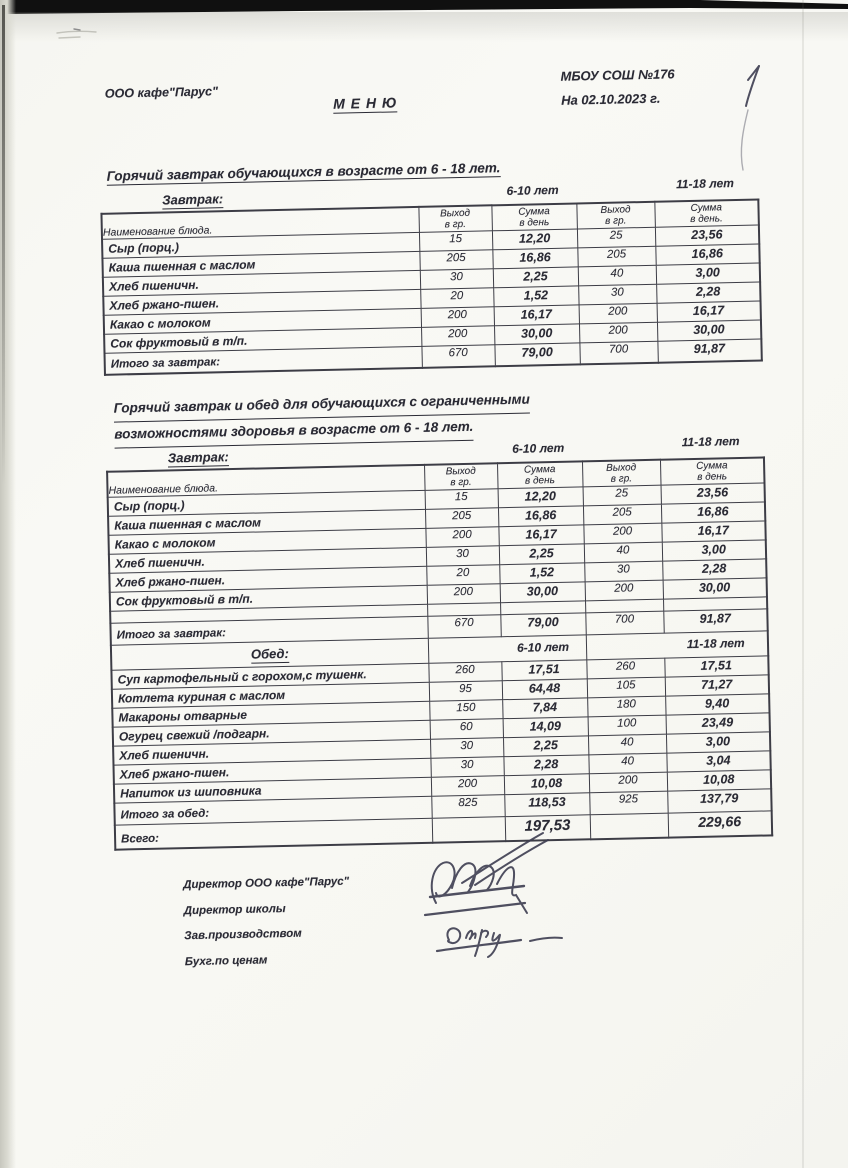 Image resolution: width=848 pixels, height=1168 pixels. Describe the element at coordinates (269, 654) in the screenshot. I see `meal-label: Обед:` at that location.